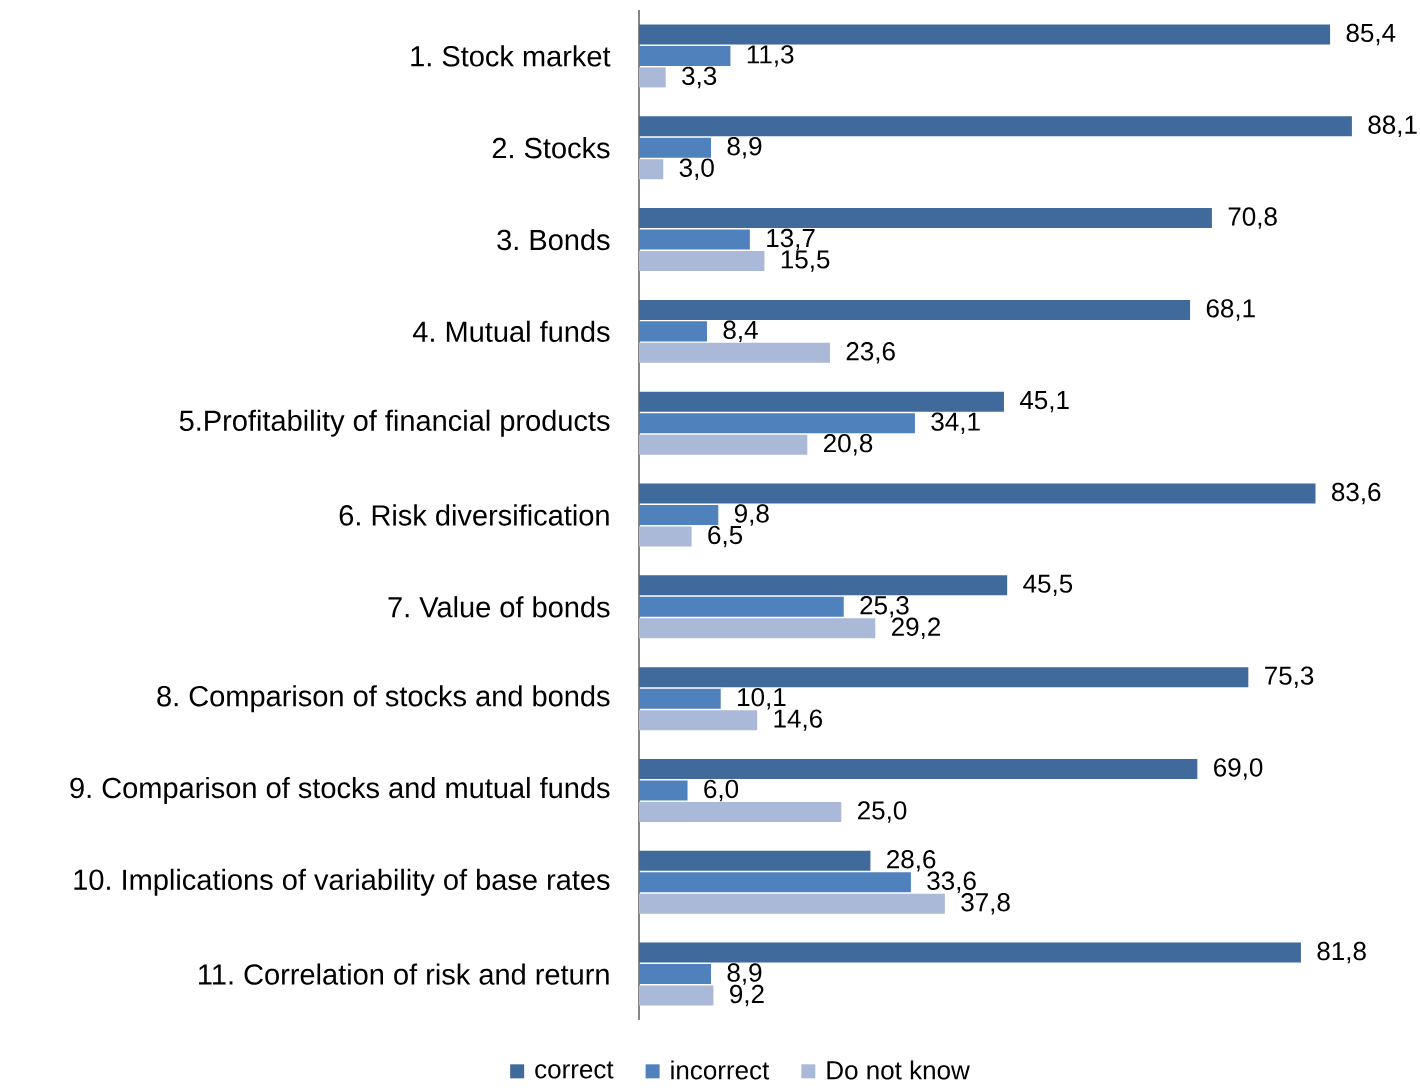 This screenshot has height=1088, width=1420. Describe the element at coordinates (696, 169) in the screenshot. I see `data-label: 3,0` at that location.